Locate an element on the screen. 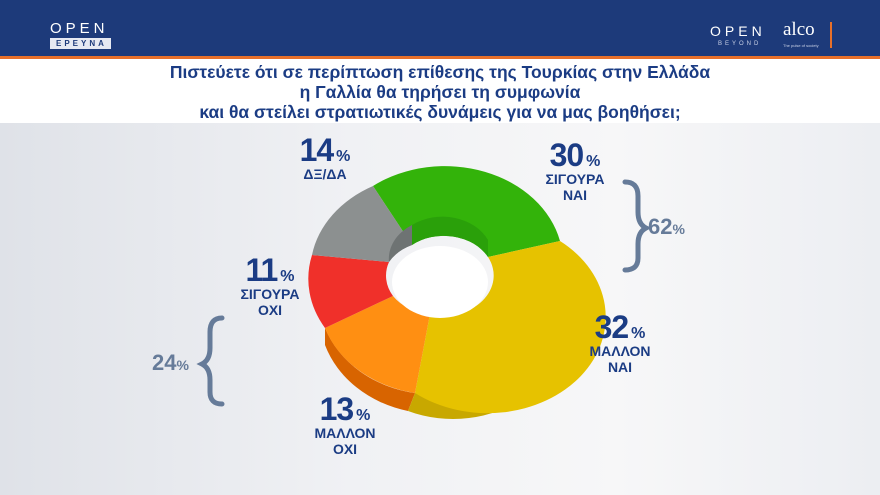  brace-yes-icon is located at coordinates (637, 226).